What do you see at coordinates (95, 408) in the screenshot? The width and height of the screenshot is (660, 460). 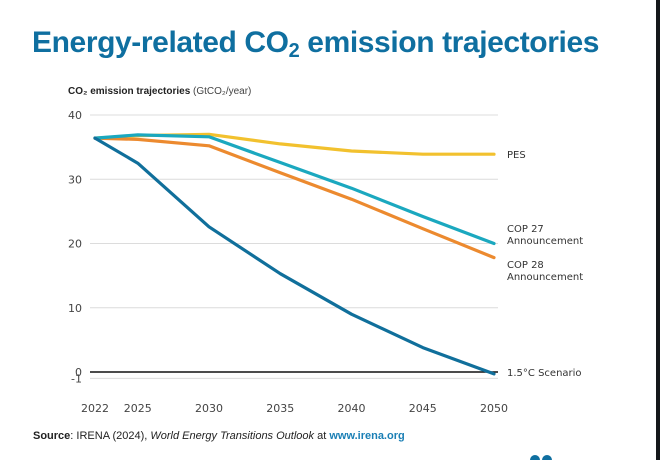 I see `x-tick-label: 2022` at bounding box center [95, 408].